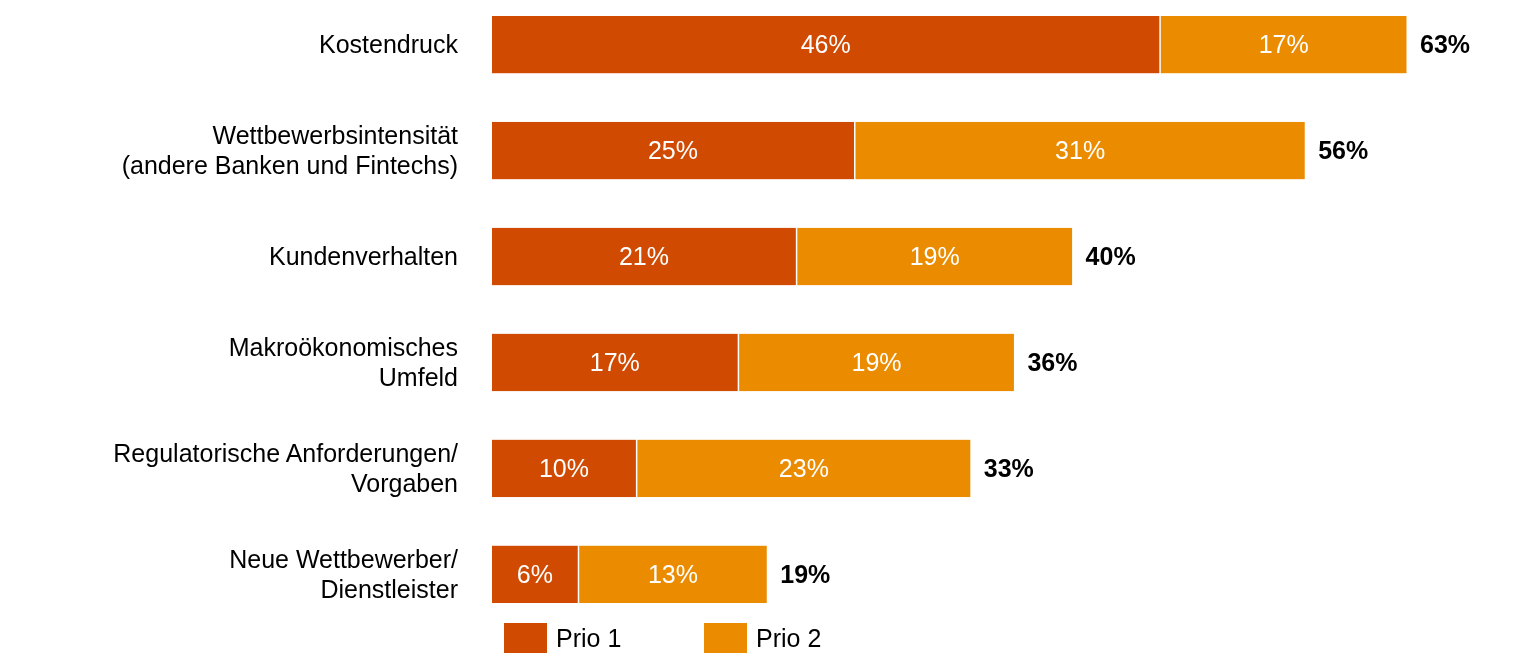 This screenshot has width=1522, height=661. I want to click on total-label: 56%, so click(1343, 150).